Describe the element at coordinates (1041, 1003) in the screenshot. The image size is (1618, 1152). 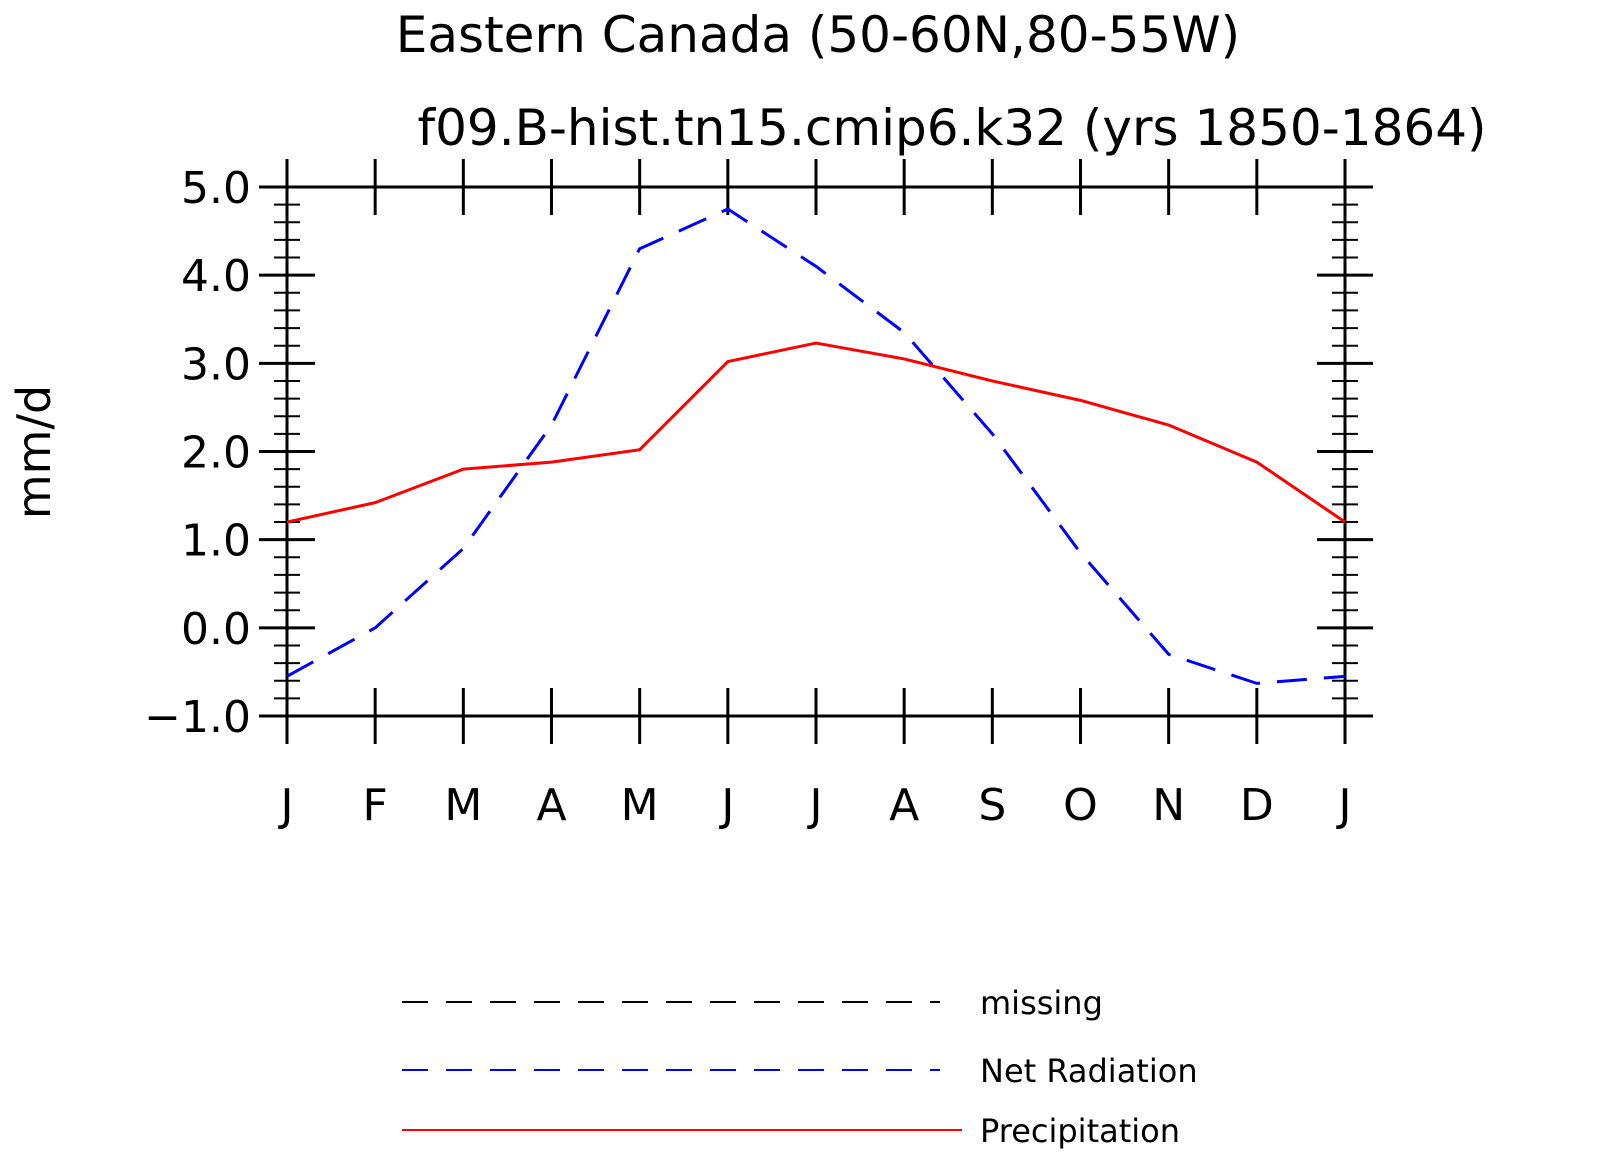
I see `legend-label: missing` at that location.